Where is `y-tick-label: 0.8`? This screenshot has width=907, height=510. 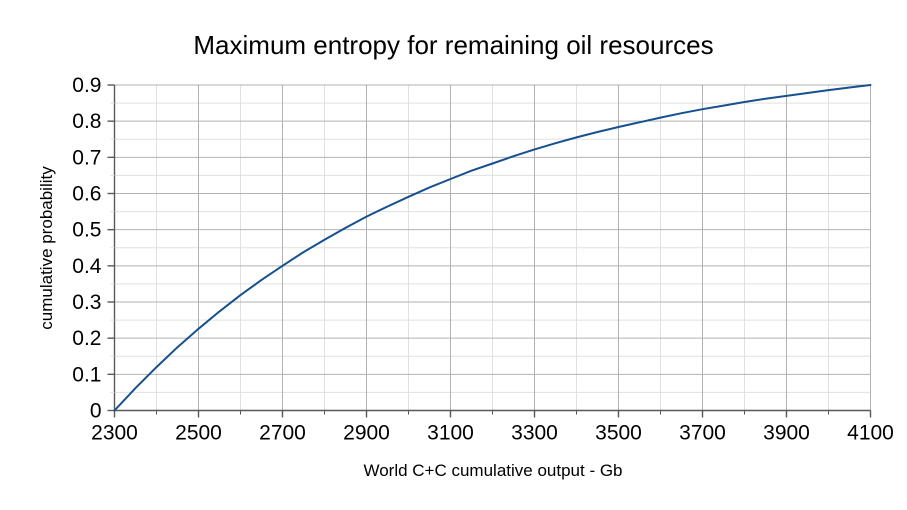 y-tick-label: 0.8 is located at coordinates (86, 121).